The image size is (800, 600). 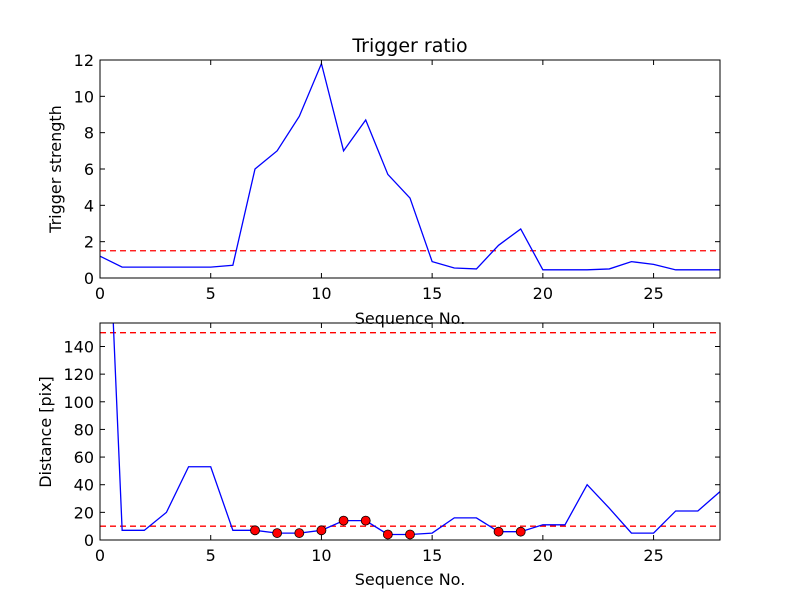 What do you see at coordinates (432, 555) in the screenshot?
I see `bottom-x-tick-label: 15` at bounding box center [432, 555].